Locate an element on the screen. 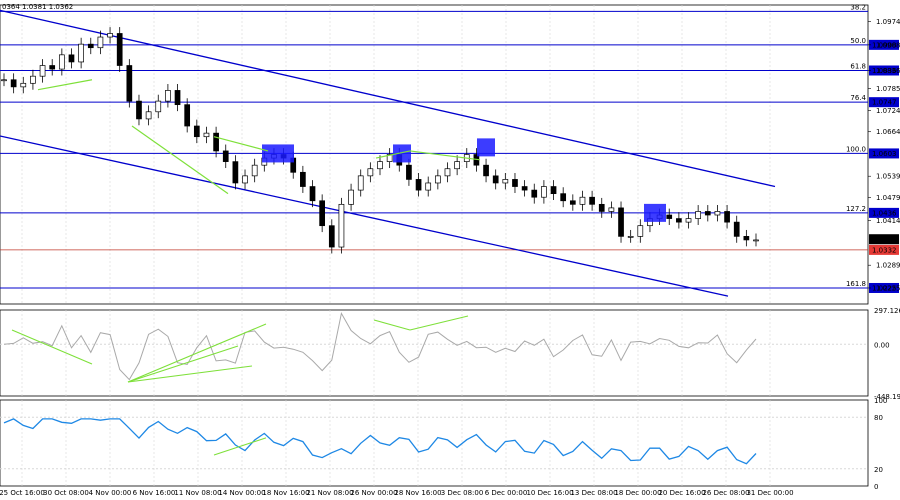 Image resolution: width=900 pixels, height=500 pixels. y-tick-label: 1.0225 is located at coordinates (888, 288).